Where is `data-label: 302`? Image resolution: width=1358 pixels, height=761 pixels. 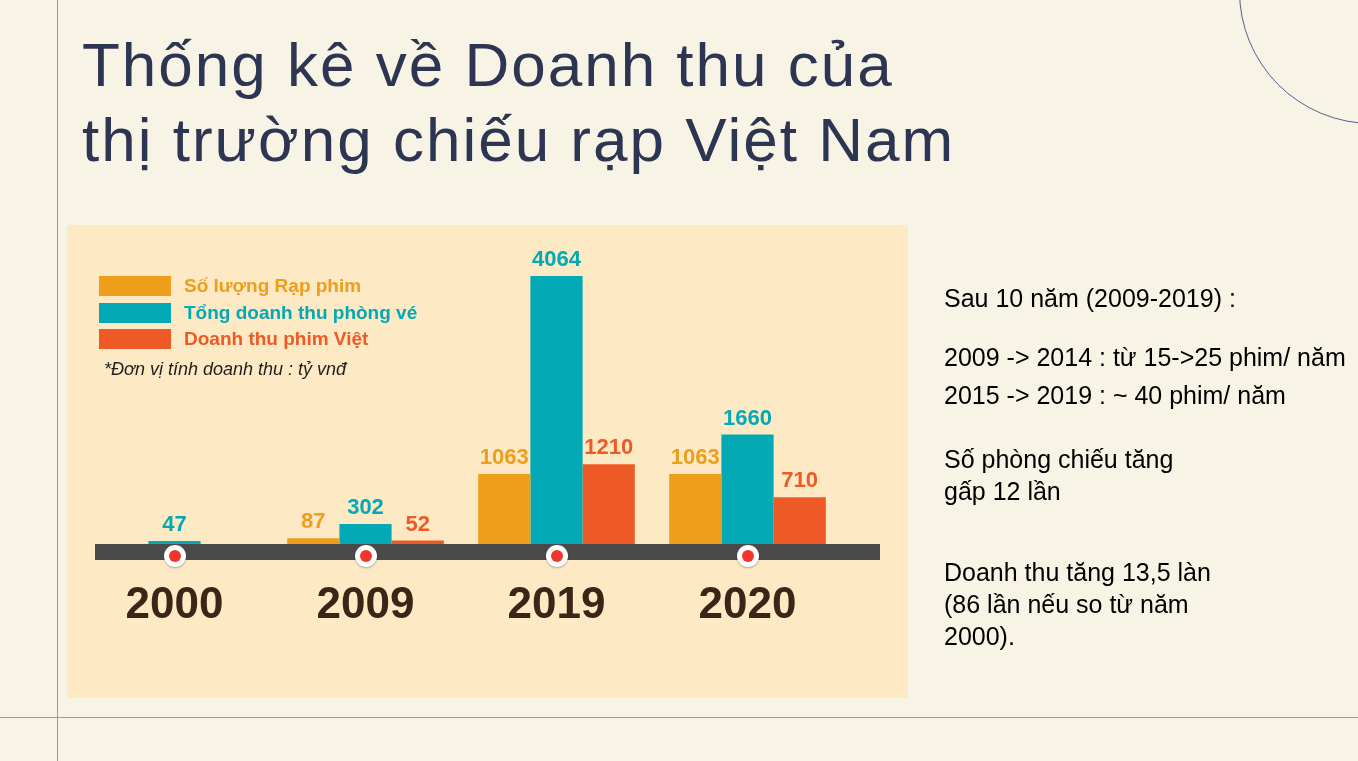
data-label: 302 is located at coordinates (365, 507).